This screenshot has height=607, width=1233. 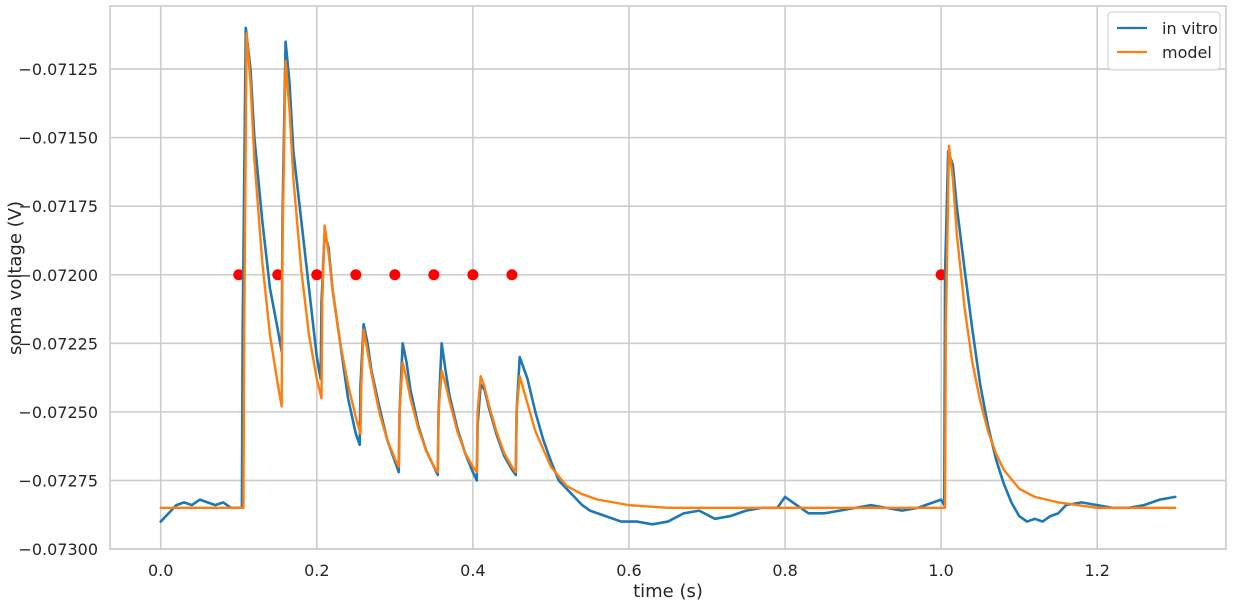 What do you see at coordinates (1097, 570) in the screenshot?
I see `x-tick-label: 1.2` at bounding box center [1097, 570].